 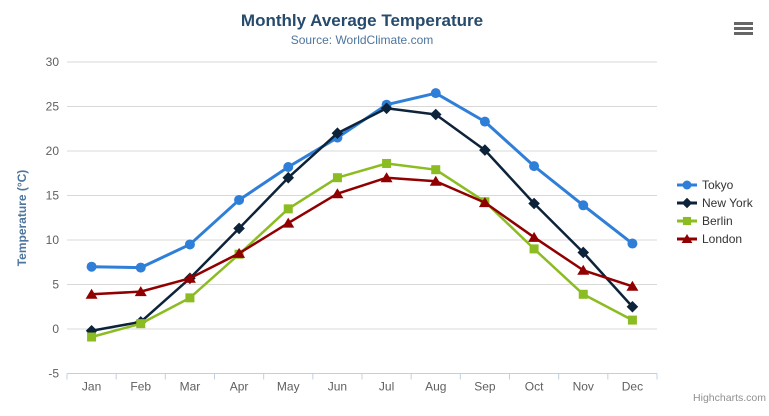 I want to click on y-tick-label: -5, so click(x=53, y=374).